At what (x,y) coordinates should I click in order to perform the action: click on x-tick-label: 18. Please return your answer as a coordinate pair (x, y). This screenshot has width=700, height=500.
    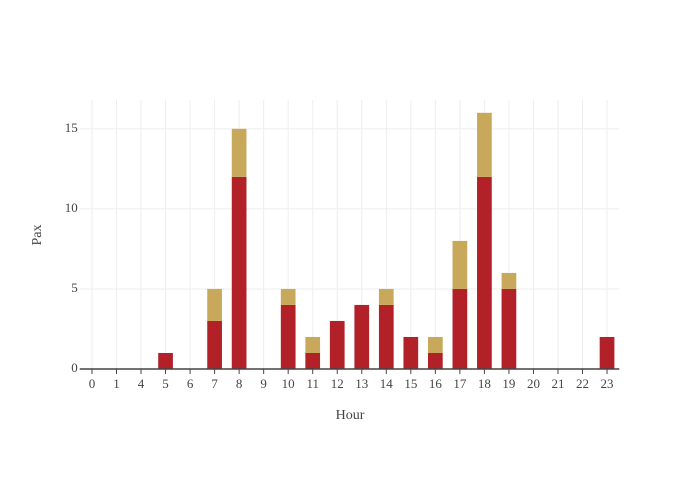
    Looking at the image, I should click on (484, 383).